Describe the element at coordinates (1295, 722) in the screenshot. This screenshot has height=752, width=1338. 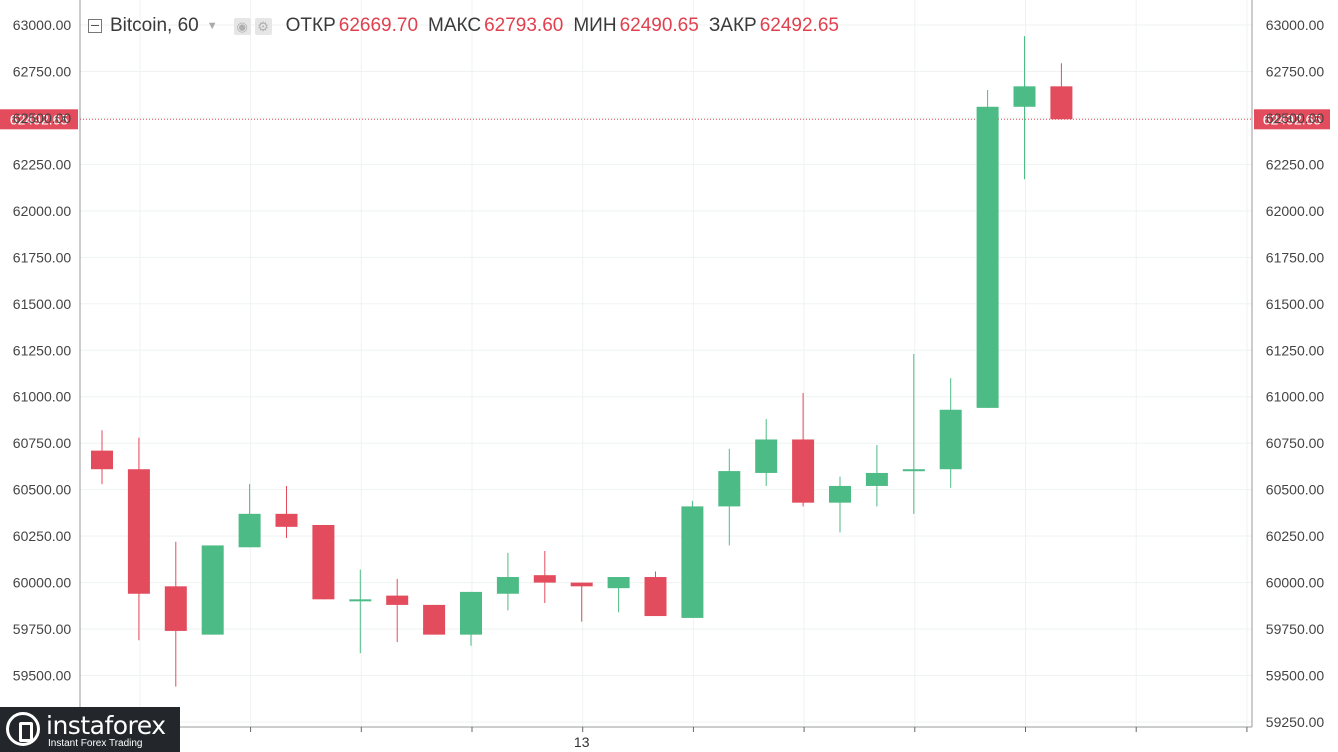
I see `y-tick-label-right: 59250.00` at that location.